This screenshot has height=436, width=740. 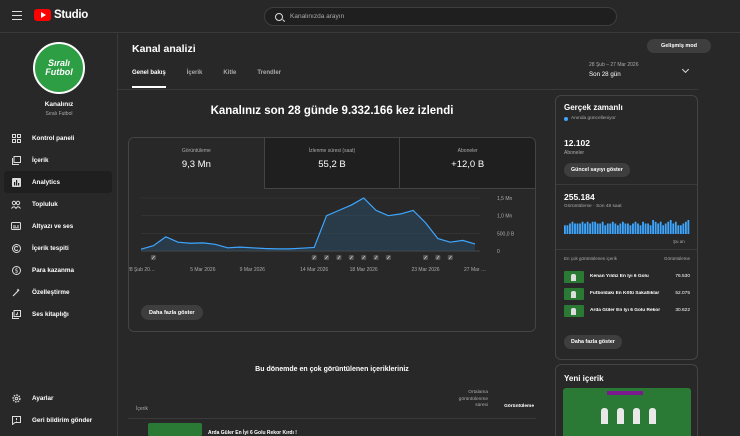 I want to click on sidebar-item-analytics: Analytics, so click(x=58, y=182).